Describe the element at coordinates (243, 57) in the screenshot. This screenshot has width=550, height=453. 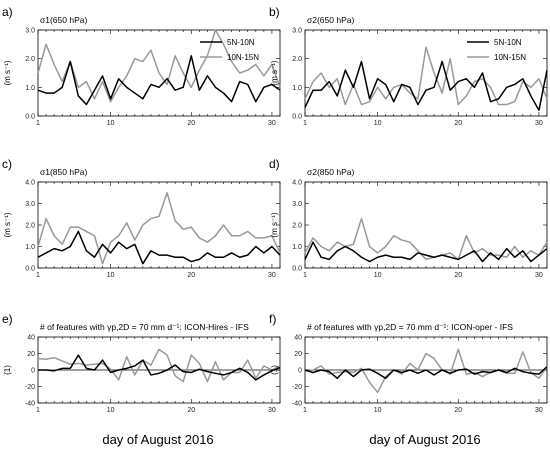
I see `panel-a-legend-label: 10N-15N` at that location.